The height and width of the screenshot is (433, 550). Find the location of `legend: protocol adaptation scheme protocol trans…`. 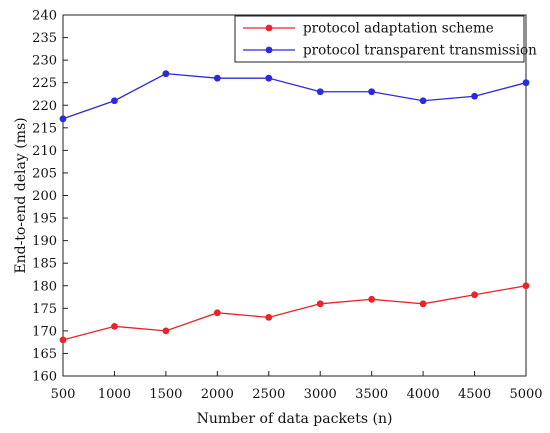

legend: protocol adaptation scheme protocol trans… is located at coordinates (385, 39).